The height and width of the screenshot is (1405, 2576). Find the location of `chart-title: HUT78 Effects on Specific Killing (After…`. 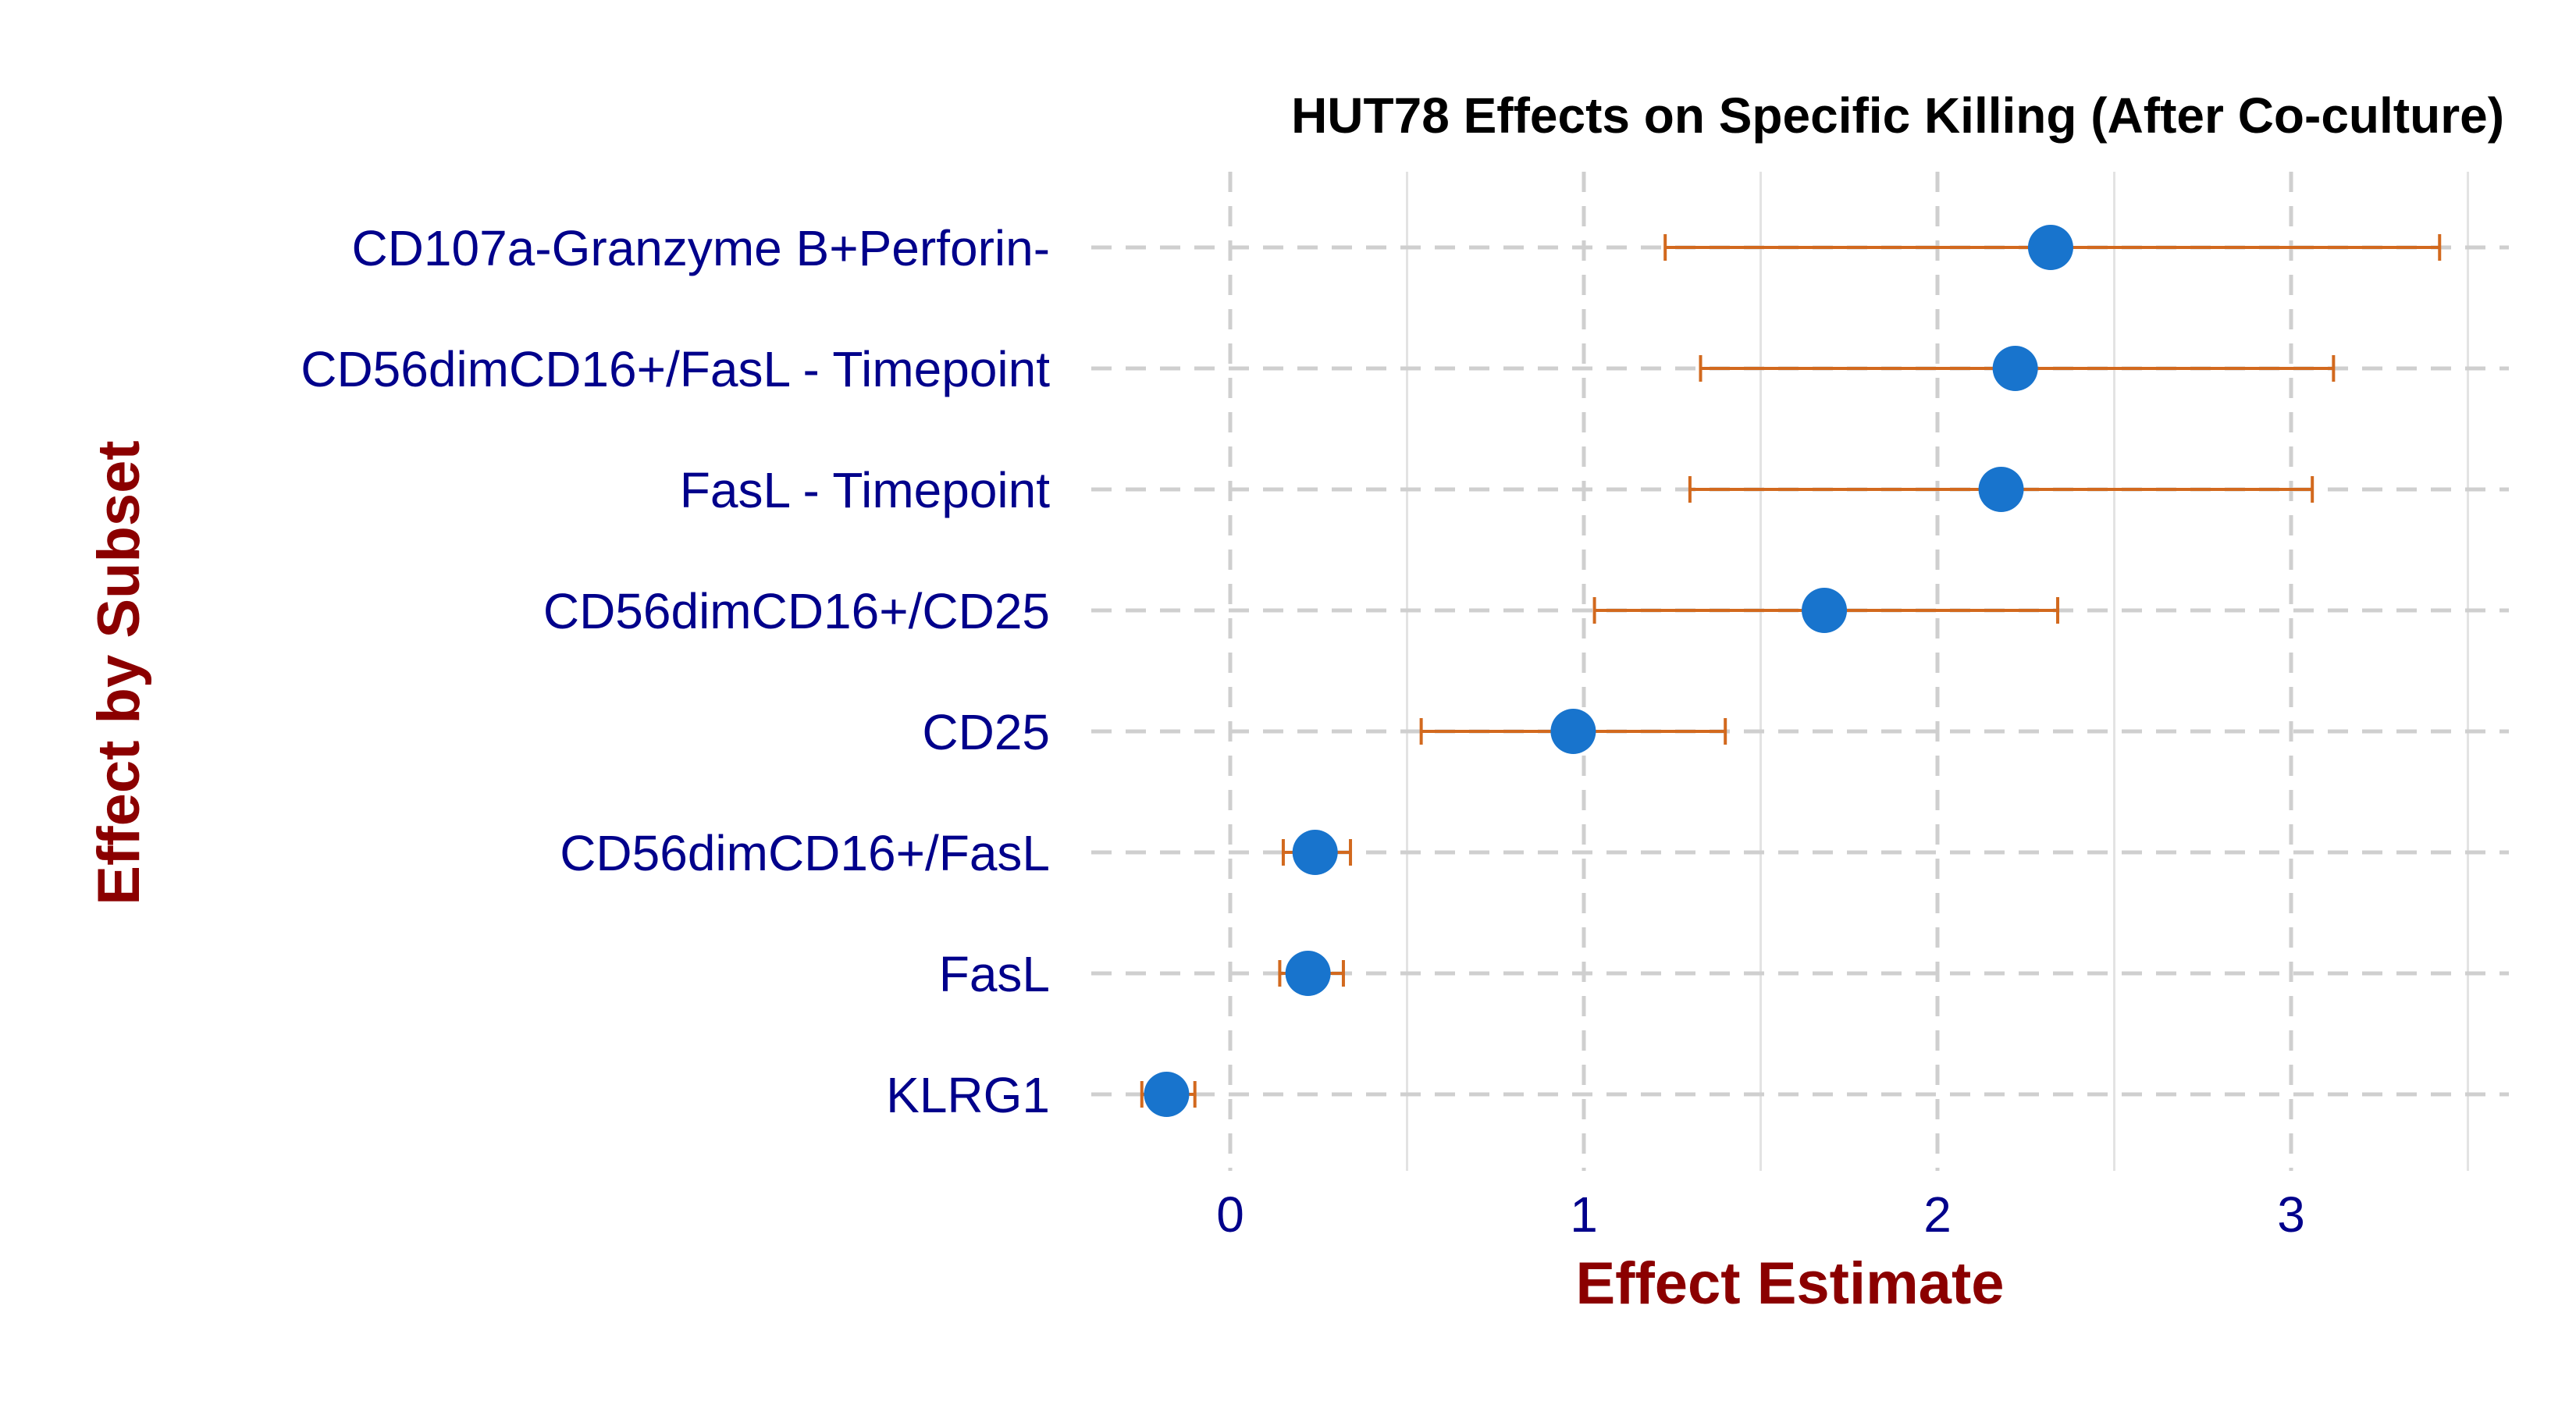

chart-title: HUT78 Effects on Specific Killing (After… is located at coordinates (1897, 116).